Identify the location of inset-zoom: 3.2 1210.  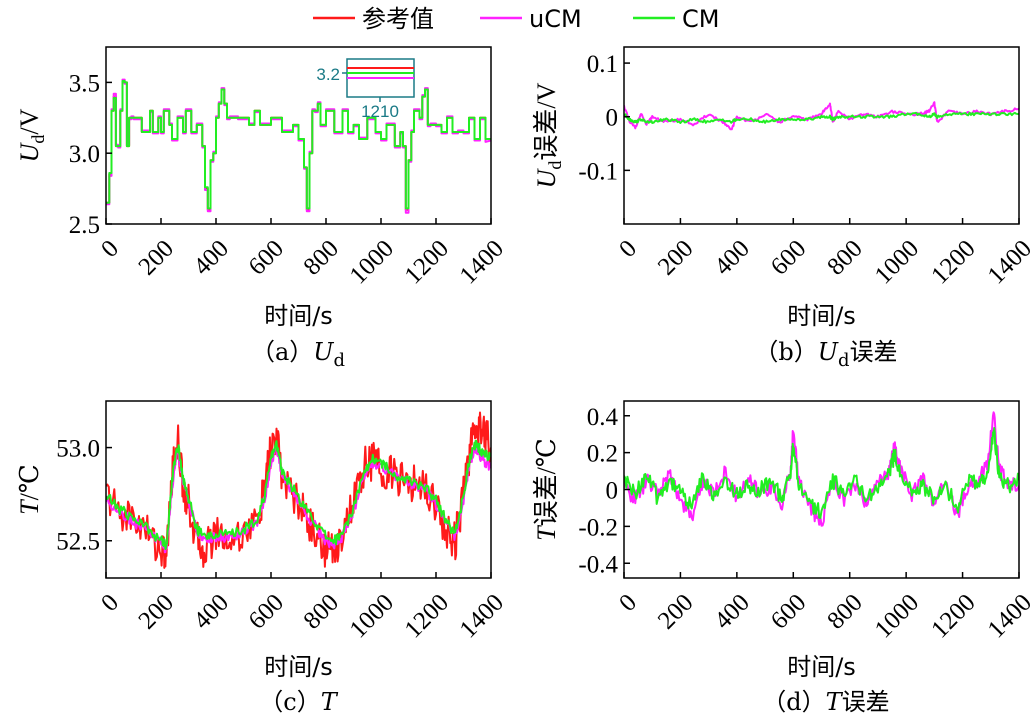
(365, 89).